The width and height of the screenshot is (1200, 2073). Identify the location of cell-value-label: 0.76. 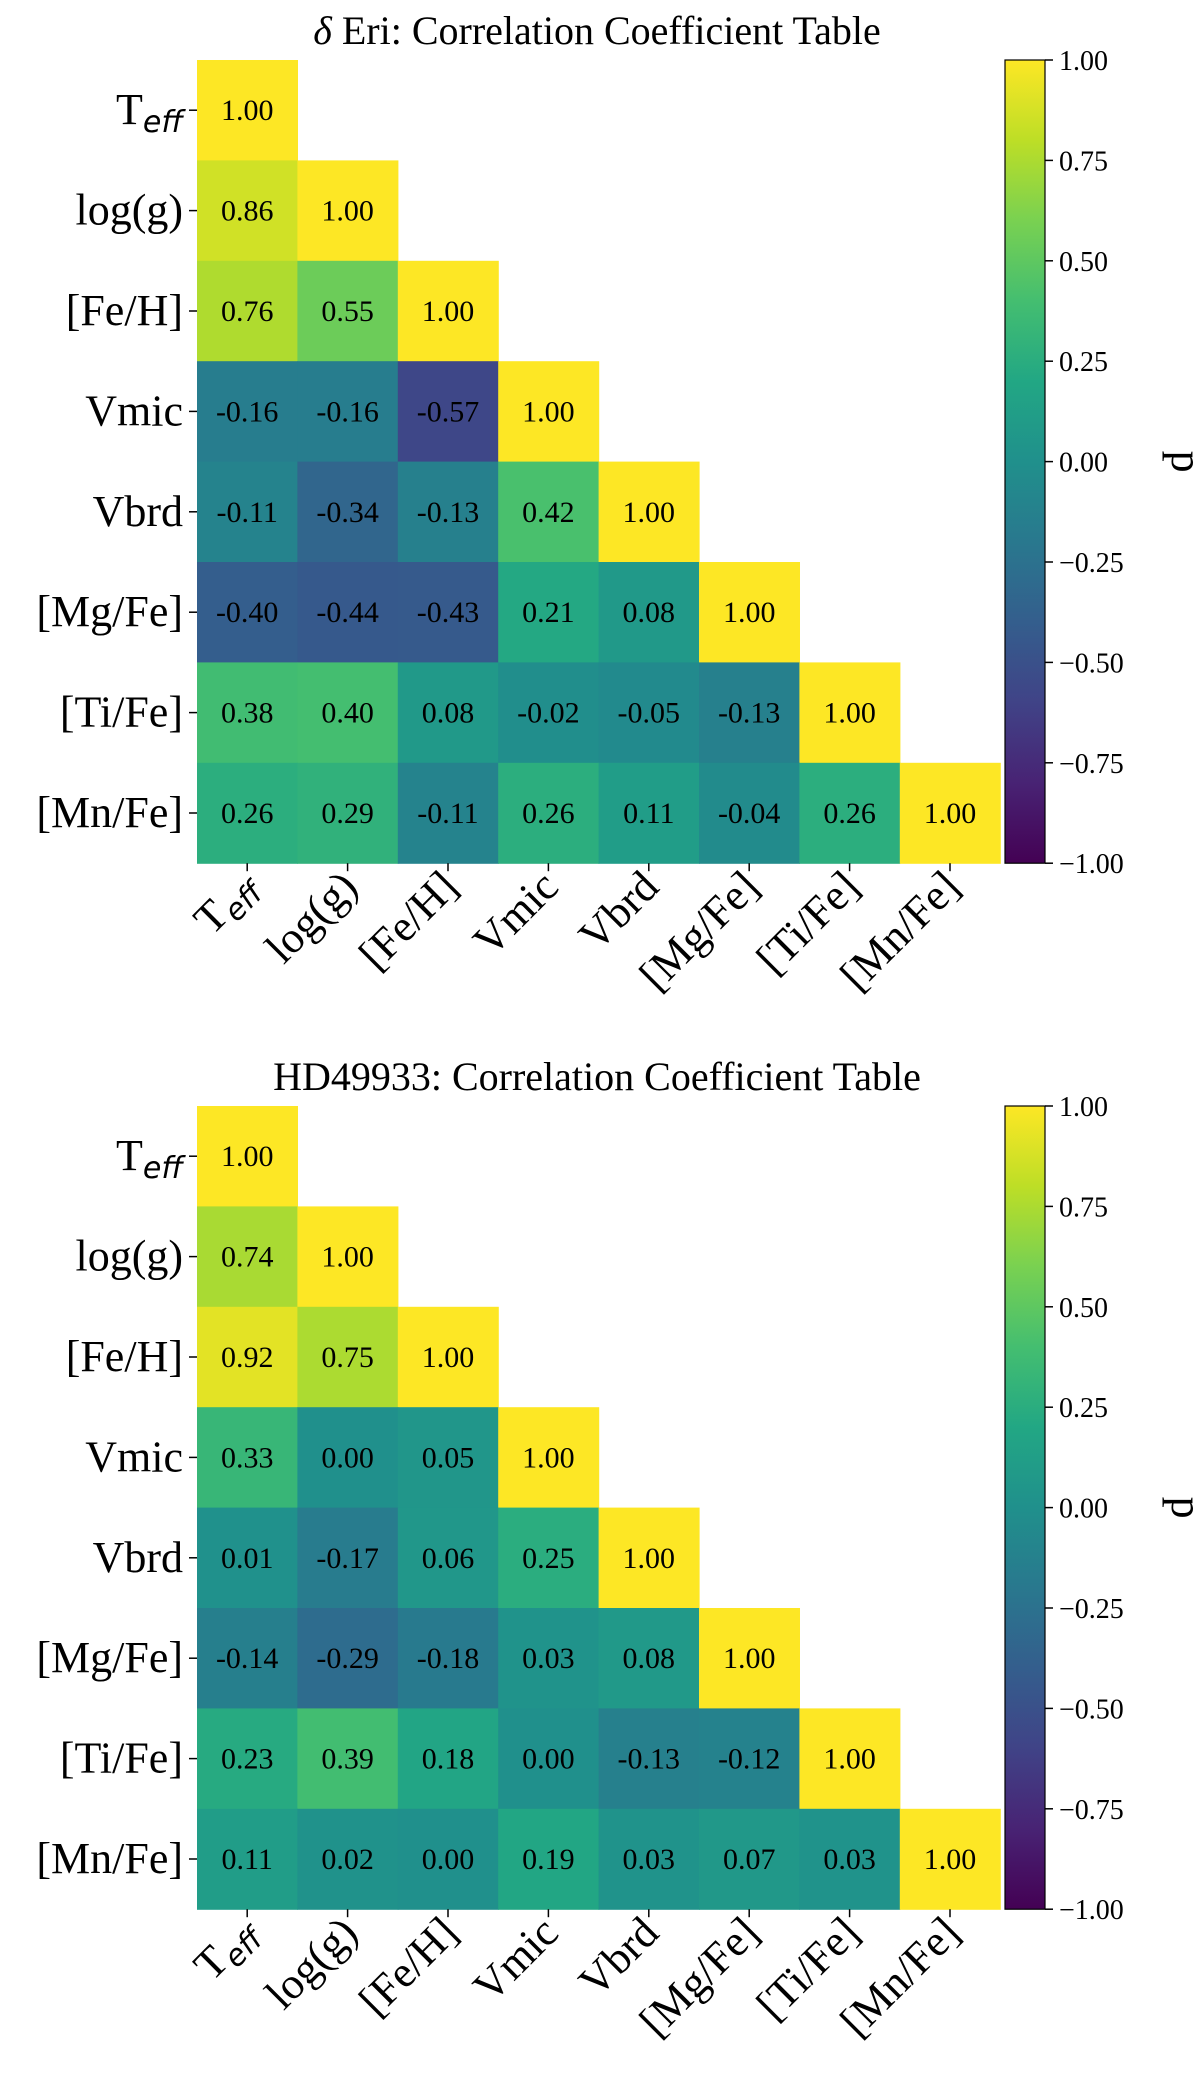
(247, 311).